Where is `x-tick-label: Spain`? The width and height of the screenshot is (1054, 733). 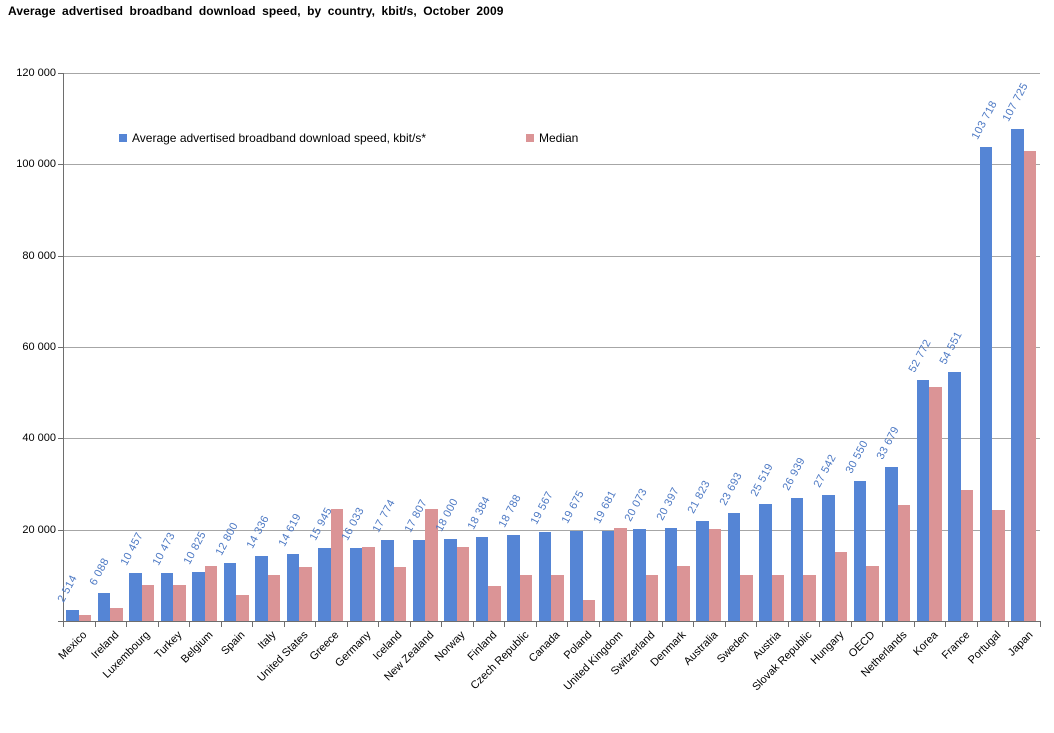 x-tick-label: Spain is located at coordinates (233, 643).